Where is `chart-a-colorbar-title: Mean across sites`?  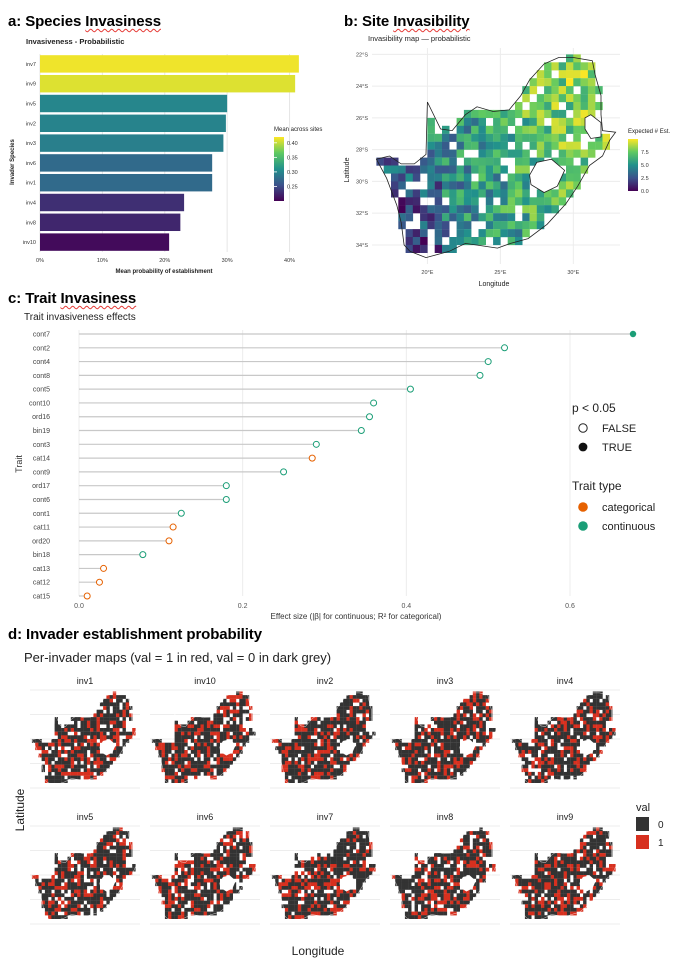
chart-a-colorbar-title: Mean across sites is located at coordinates (298, 130).